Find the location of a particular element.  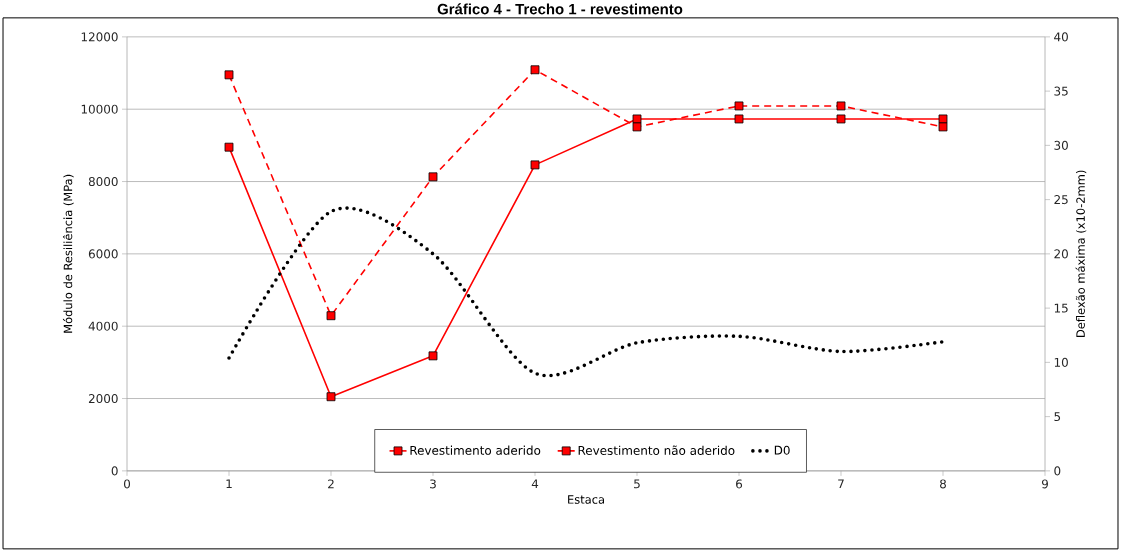

y2-tick-label: 5 is located at coordinates (1057, 417).